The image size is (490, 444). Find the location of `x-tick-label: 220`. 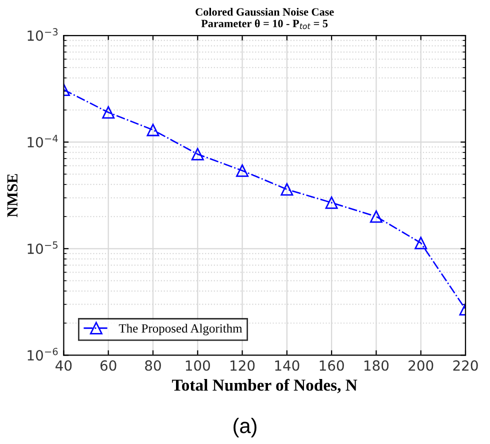

x-tick-label: 220 is located at coordinates (465, 365).